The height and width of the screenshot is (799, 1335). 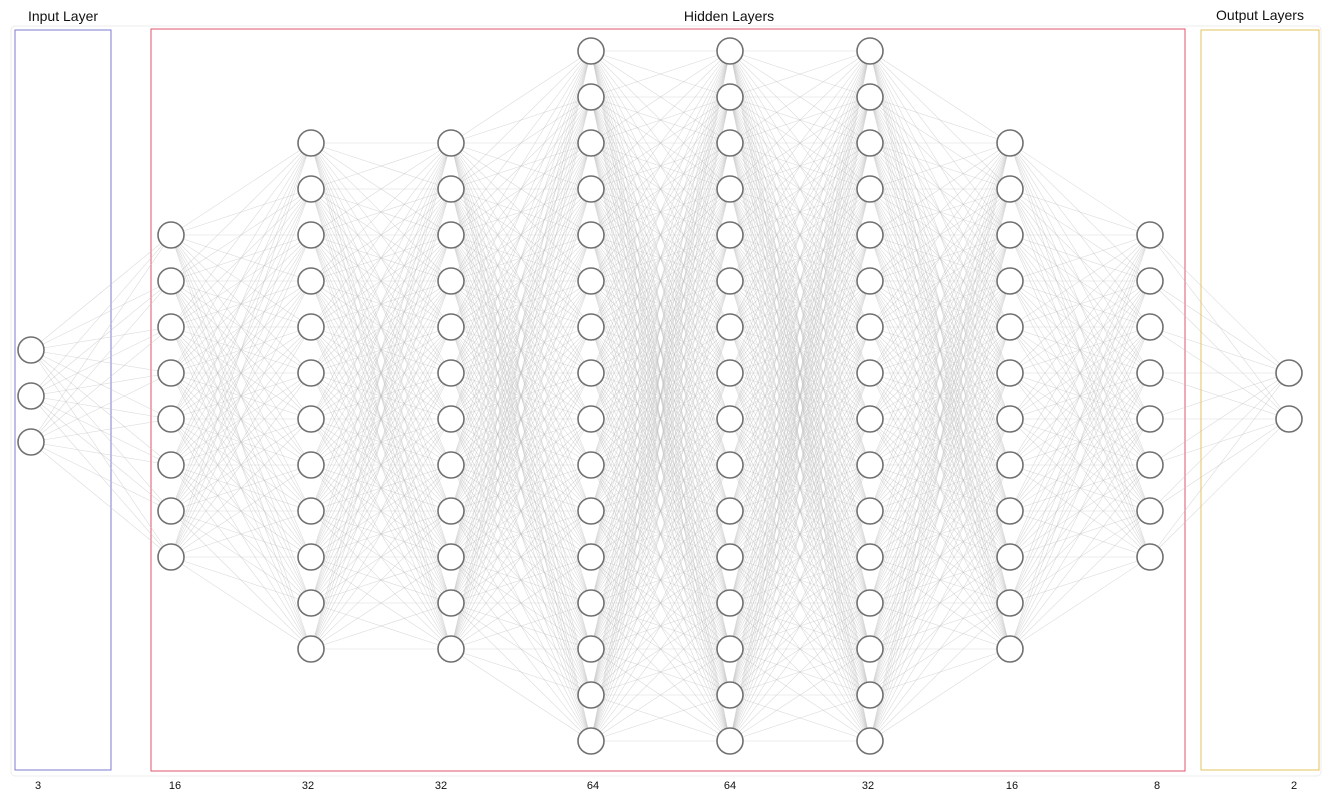 What do you see at coordinates (1260, 400) in the screenshot?
I see `output-layers-box` at bounding box center [1260, 400].